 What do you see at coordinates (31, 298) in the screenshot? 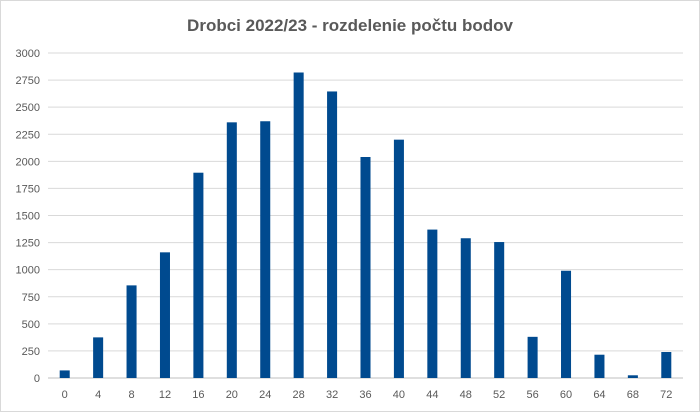
I see `y-tick-label: 750` at bounding box center [31, 298].